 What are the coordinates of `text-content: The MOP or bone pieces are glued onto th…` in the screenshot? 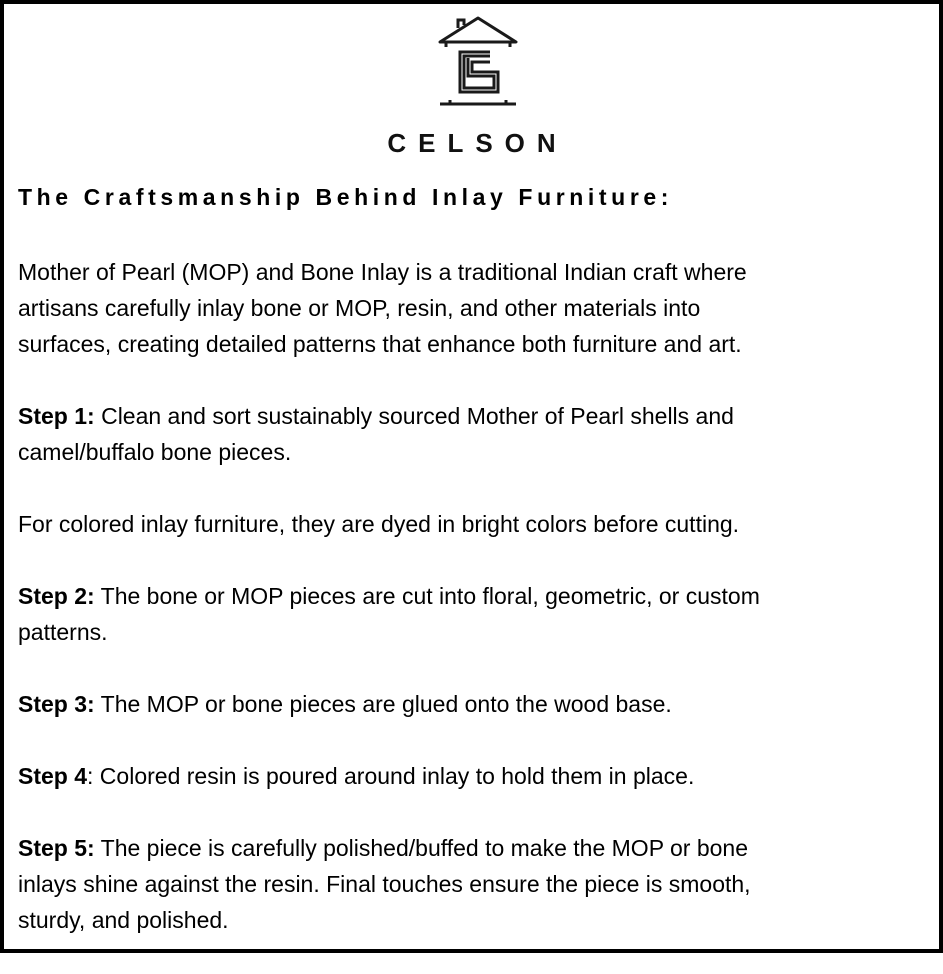 It's located at (383, 704).